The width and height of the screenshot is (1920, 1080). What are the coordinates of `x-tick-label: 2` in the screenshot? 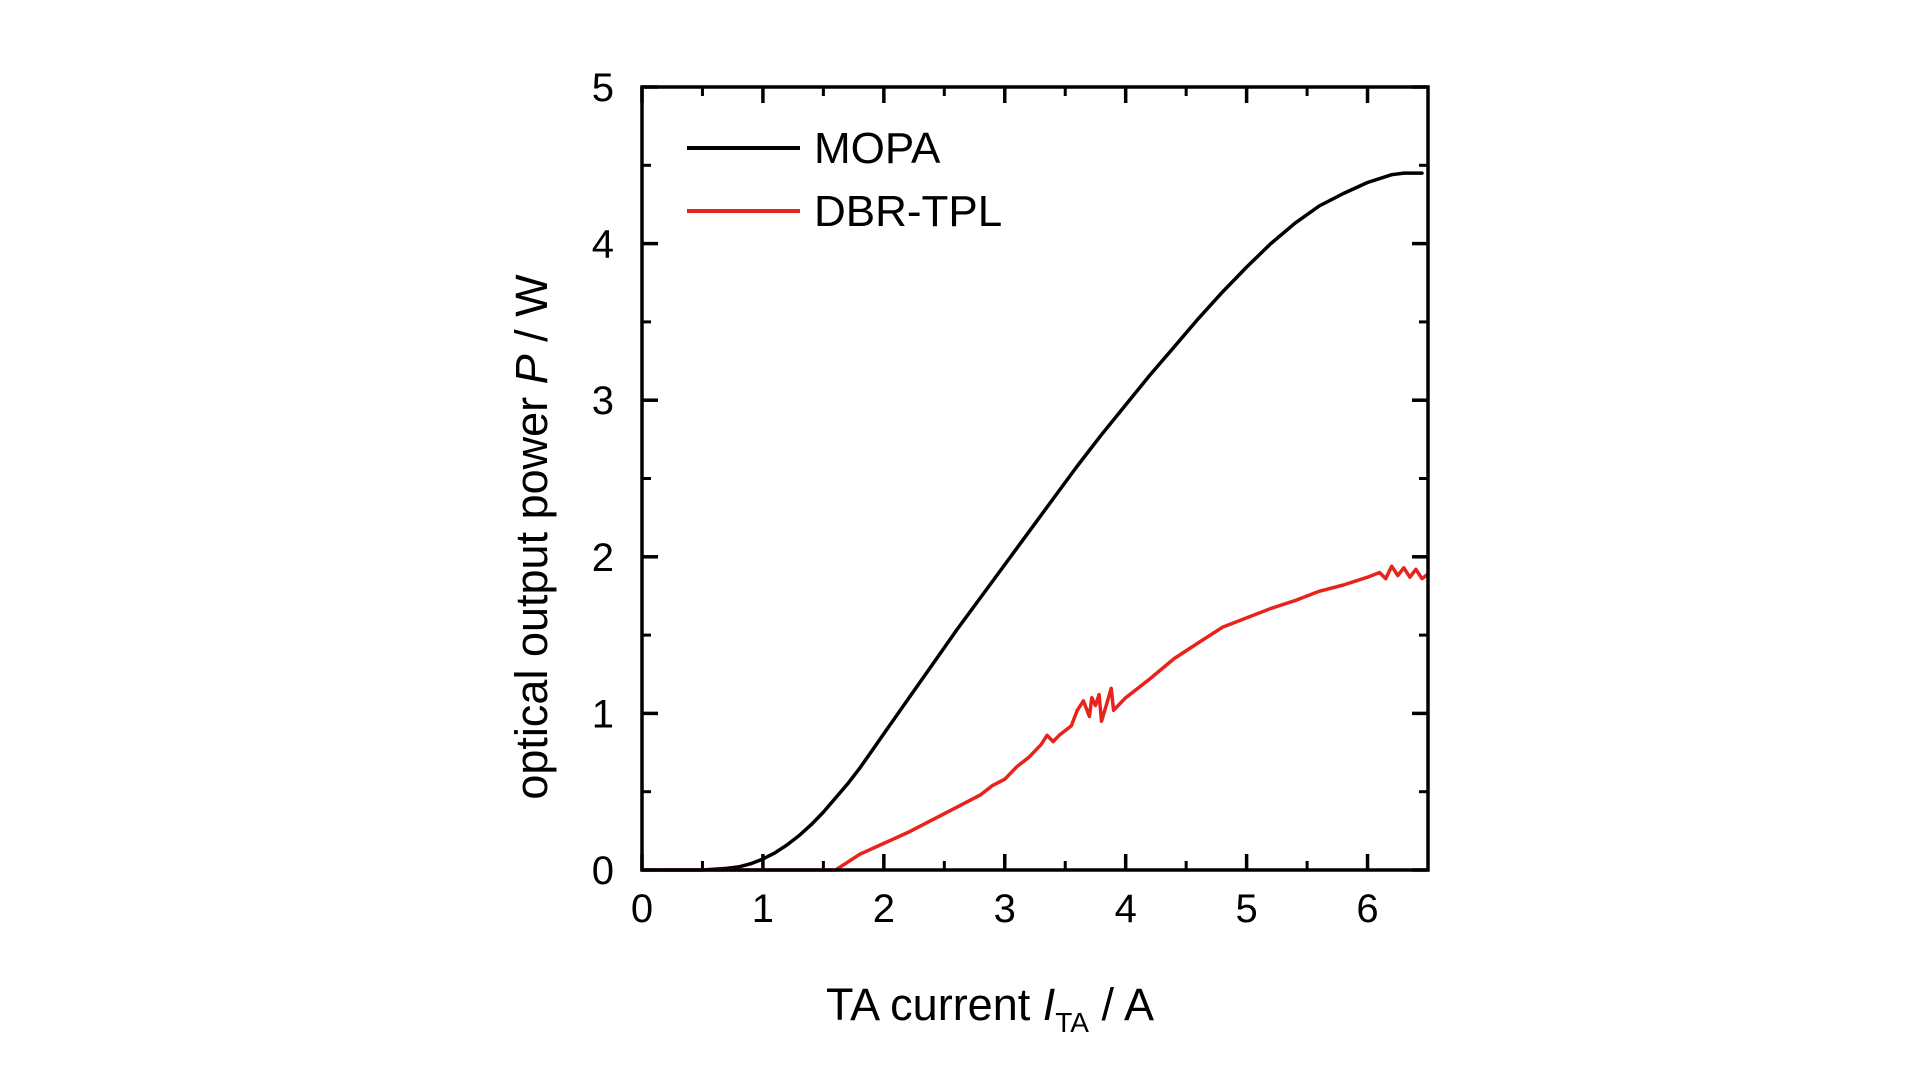 It's located at (884, 909).